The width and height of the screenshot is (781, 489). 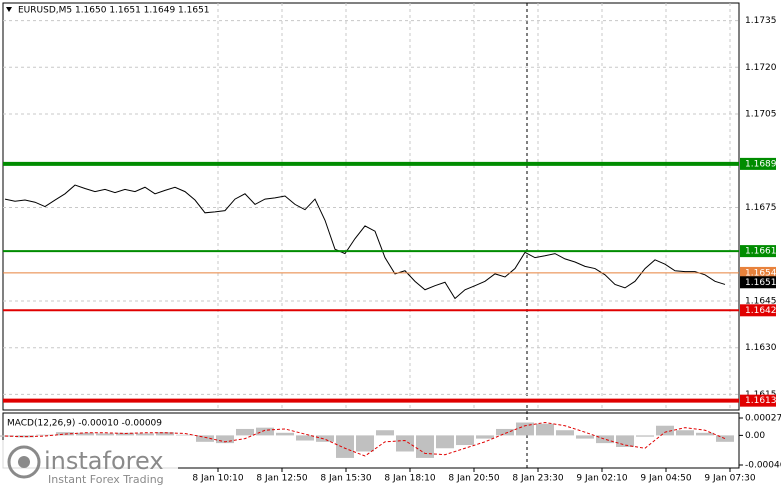 What do you see at coordinates (666, 479) in the screenshot?
I see `x-tick-label: 9 Jan 04:50` at bounding box center [666, 479].